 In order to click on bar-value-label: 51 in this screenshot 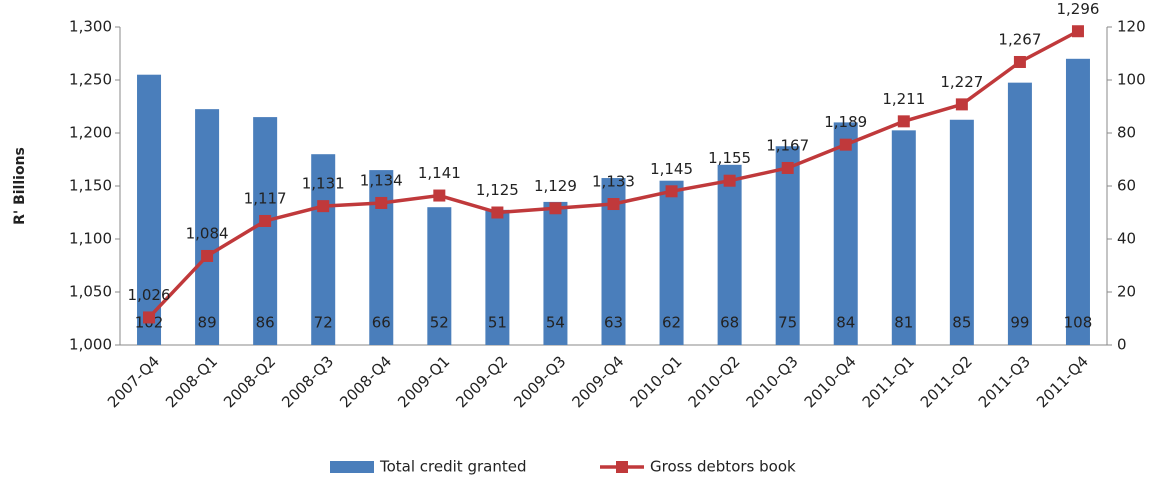, I will do `click(497, 323)`.